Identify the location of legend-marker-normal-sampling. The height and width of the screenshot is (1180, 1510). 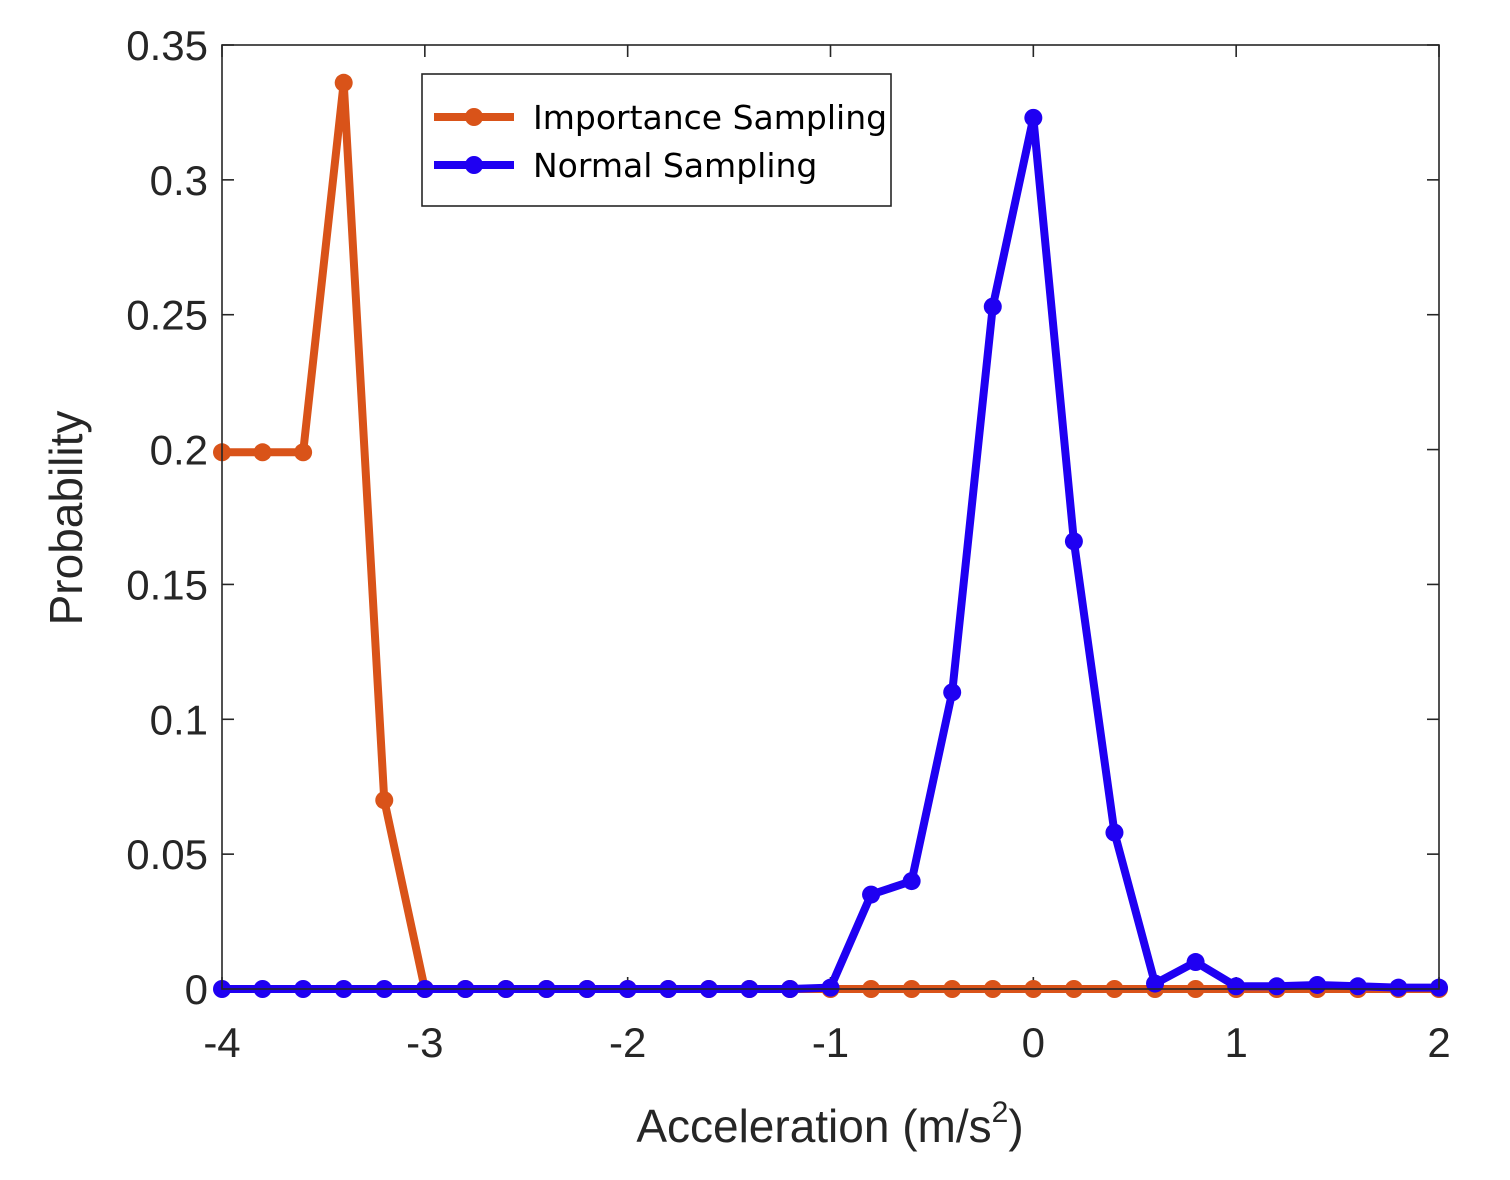
(474, 165).